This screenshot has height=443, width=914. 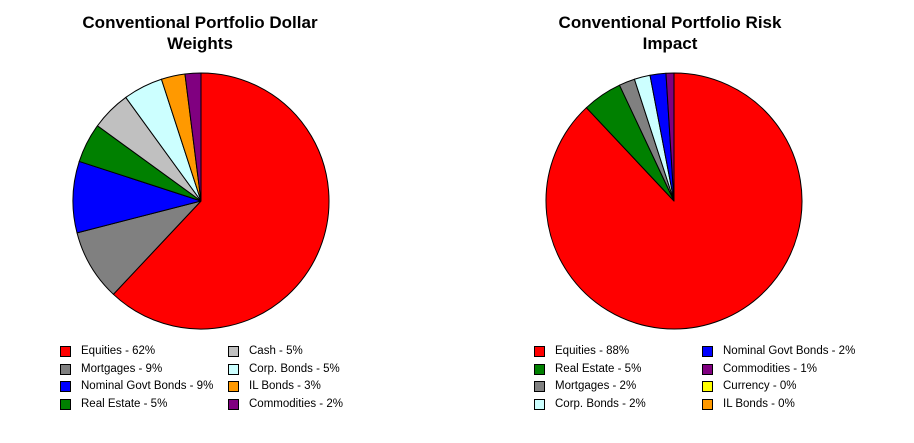 I want to click on legend-label: IL Bonds - 3%, so click(x=285, y=386).